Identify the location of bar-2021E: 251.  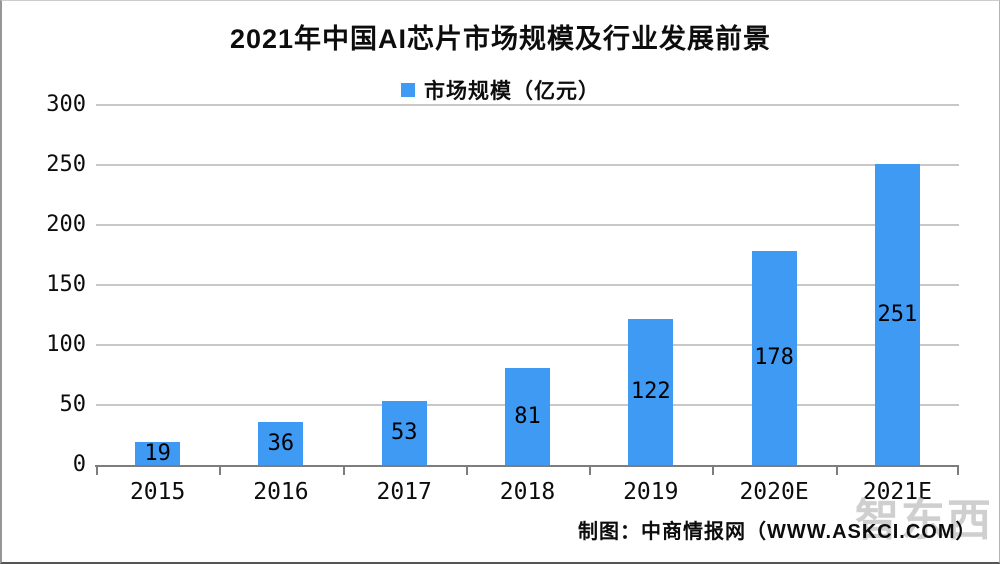
(897, 314).